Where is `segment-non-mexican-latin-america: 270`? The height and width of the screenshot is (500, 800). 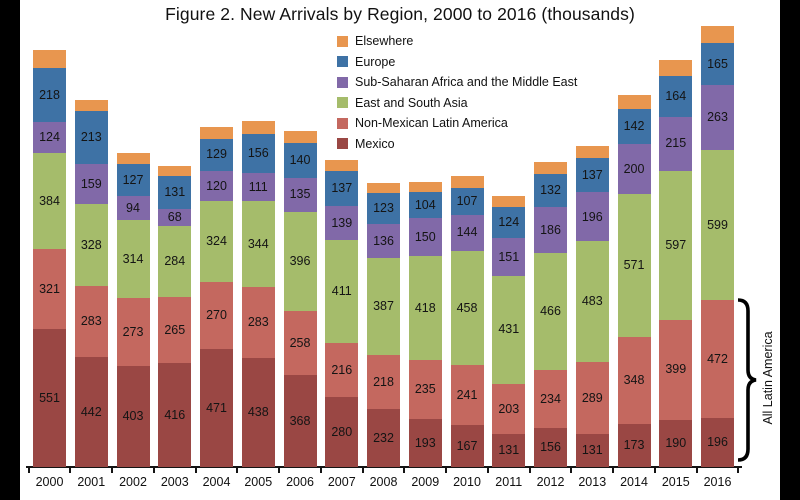
segment-non-mexican-latin-america: 270 is located at coordinates (216, 315).